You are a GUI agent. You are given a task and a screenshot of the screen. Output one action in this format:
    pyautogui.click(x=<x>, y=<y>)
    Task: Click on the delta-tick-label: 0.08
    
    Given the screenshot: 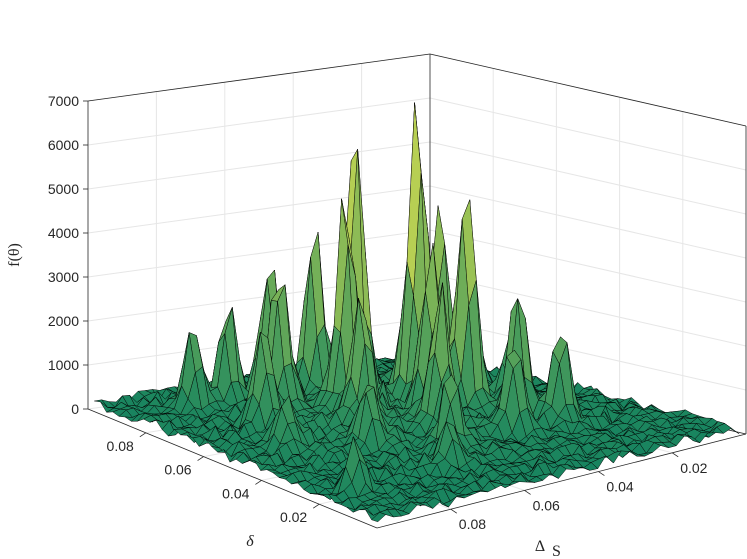 What is the action you would take?
    pyautogui.click(x=120, y=446)
    